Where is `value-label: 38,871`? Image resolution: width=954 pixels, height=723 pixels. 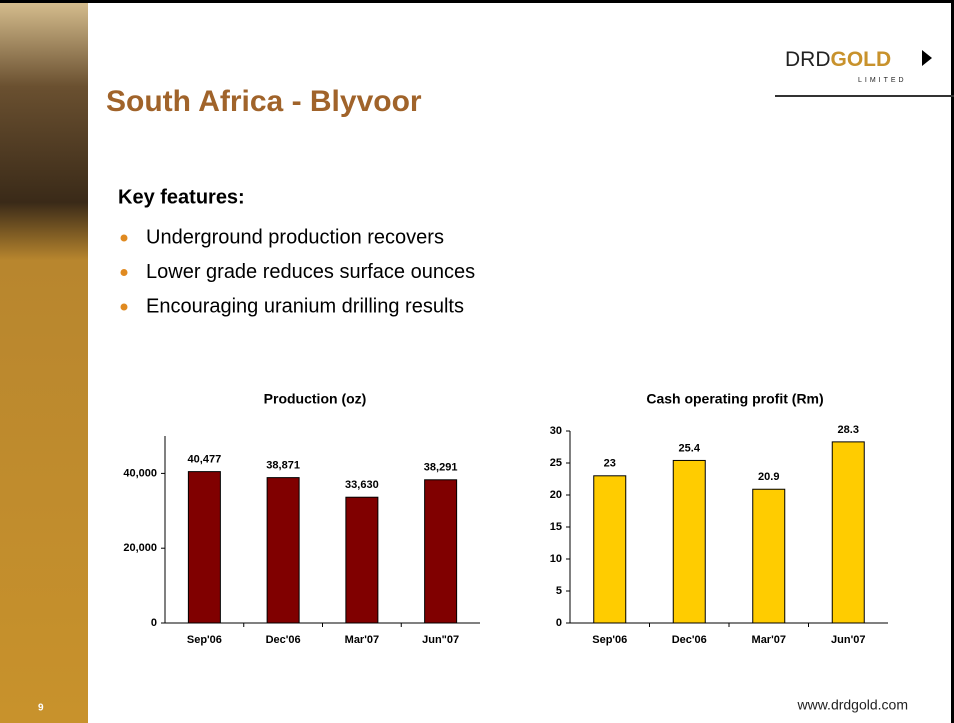
value-label: 38,871 is located at coordinates (283, 466).